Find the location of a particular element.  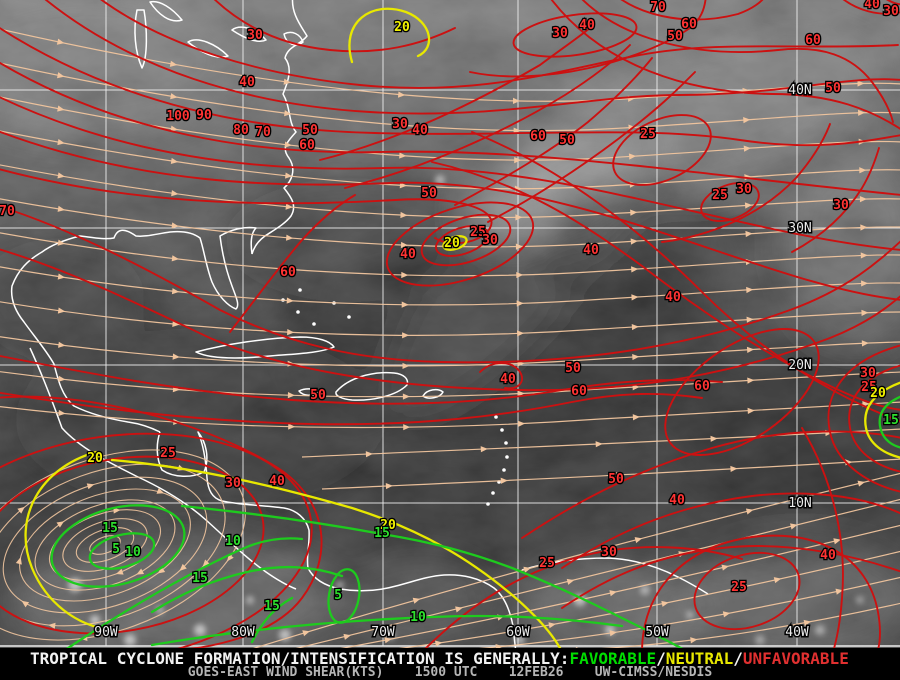

svg-text: 90W is located at coordinates (106, 632).